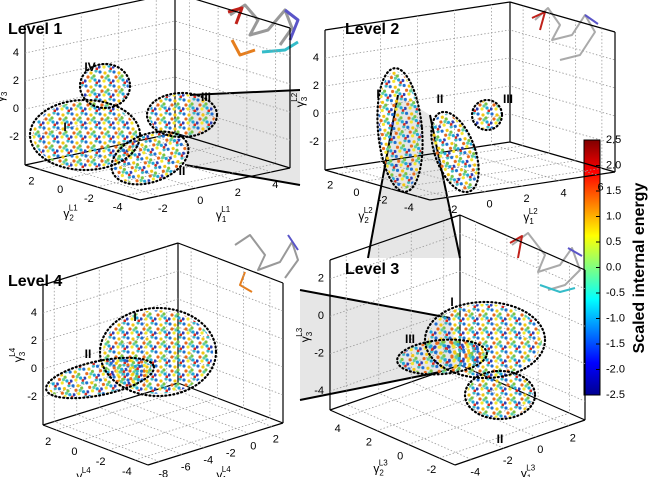 Image resolution: width=662 pixels, height=477 pixels. Describe the element at coordinates (372, 29) in the screenshot. I see `panel-title: Level 2` at that location.